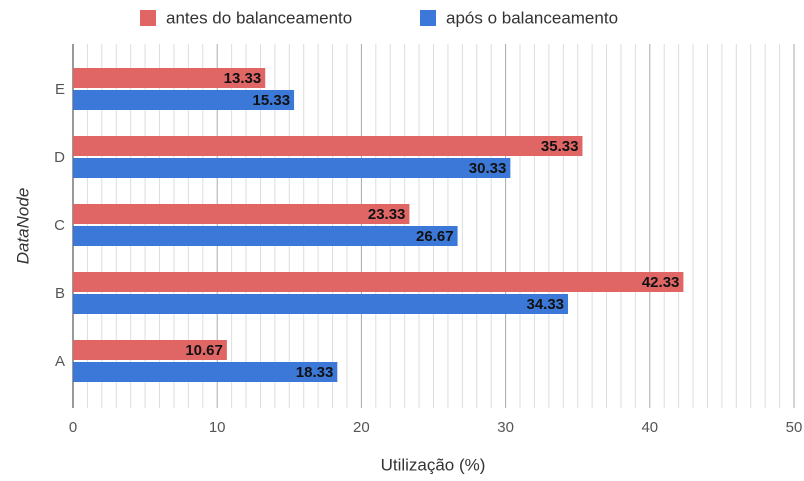  Describe the element at coordinates (217, 427) in the screenshot. I see `x-tick-label: 10` at that location.